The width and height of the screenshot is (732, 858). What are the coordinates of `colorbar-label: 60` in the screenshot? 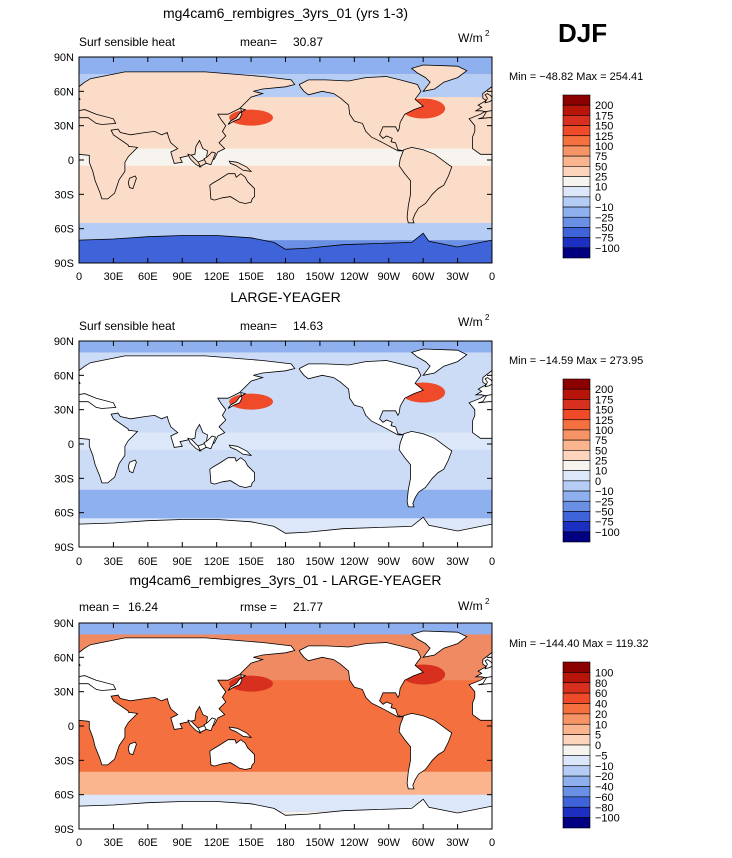 It's located at (601, 694).